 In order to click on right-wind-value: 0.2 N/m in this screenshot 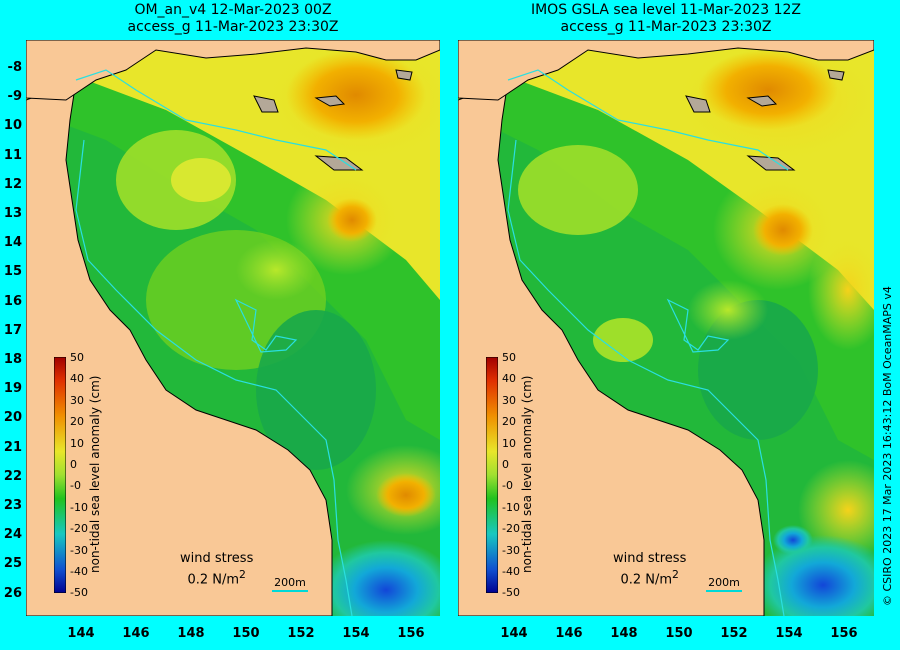, I will do `click(646, 580)`.